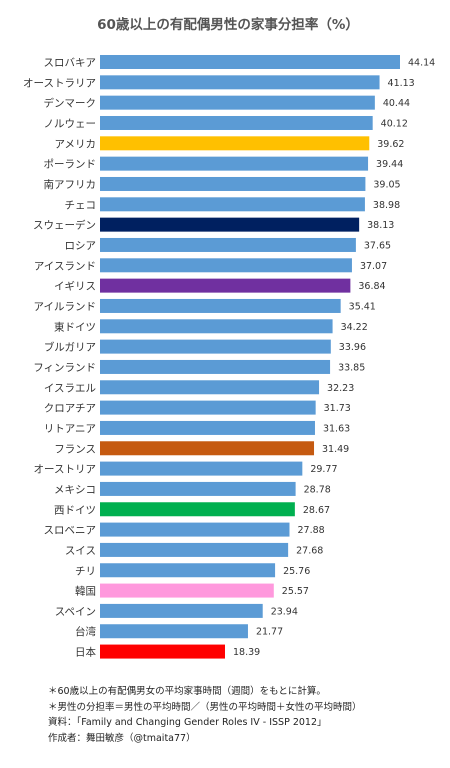 The image size is (450, 768). What do you see at coordinates (352, 347) in the screenshot?
I see `data-label: 33.96` at bounding box center [352, 347].